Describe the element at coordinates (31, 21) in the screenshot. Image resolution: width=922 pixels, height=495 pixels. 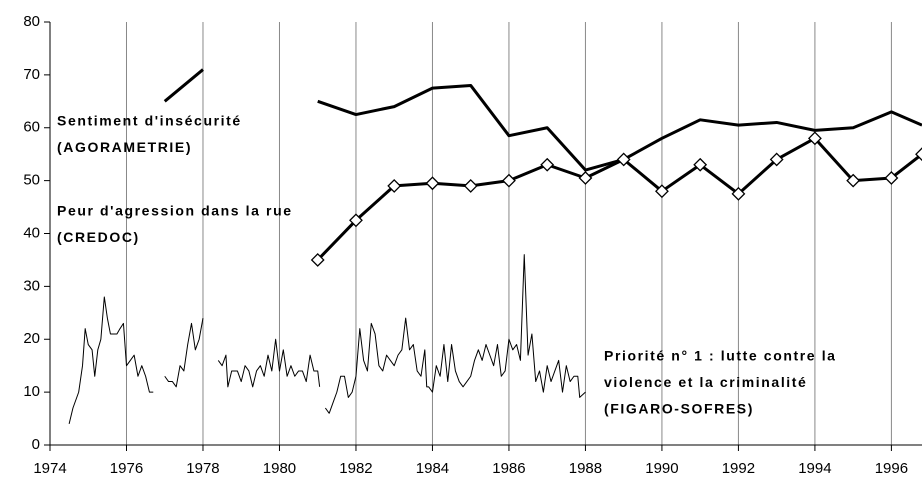
I see `y-tick-label: 80` at that location.